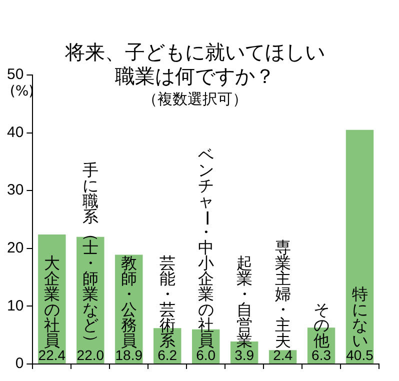 The width and height of the screenshot is (399, 381). Describe the element at coordinates (15, 305) in the screenshot. I see `y-tick-label: 10` at that location.